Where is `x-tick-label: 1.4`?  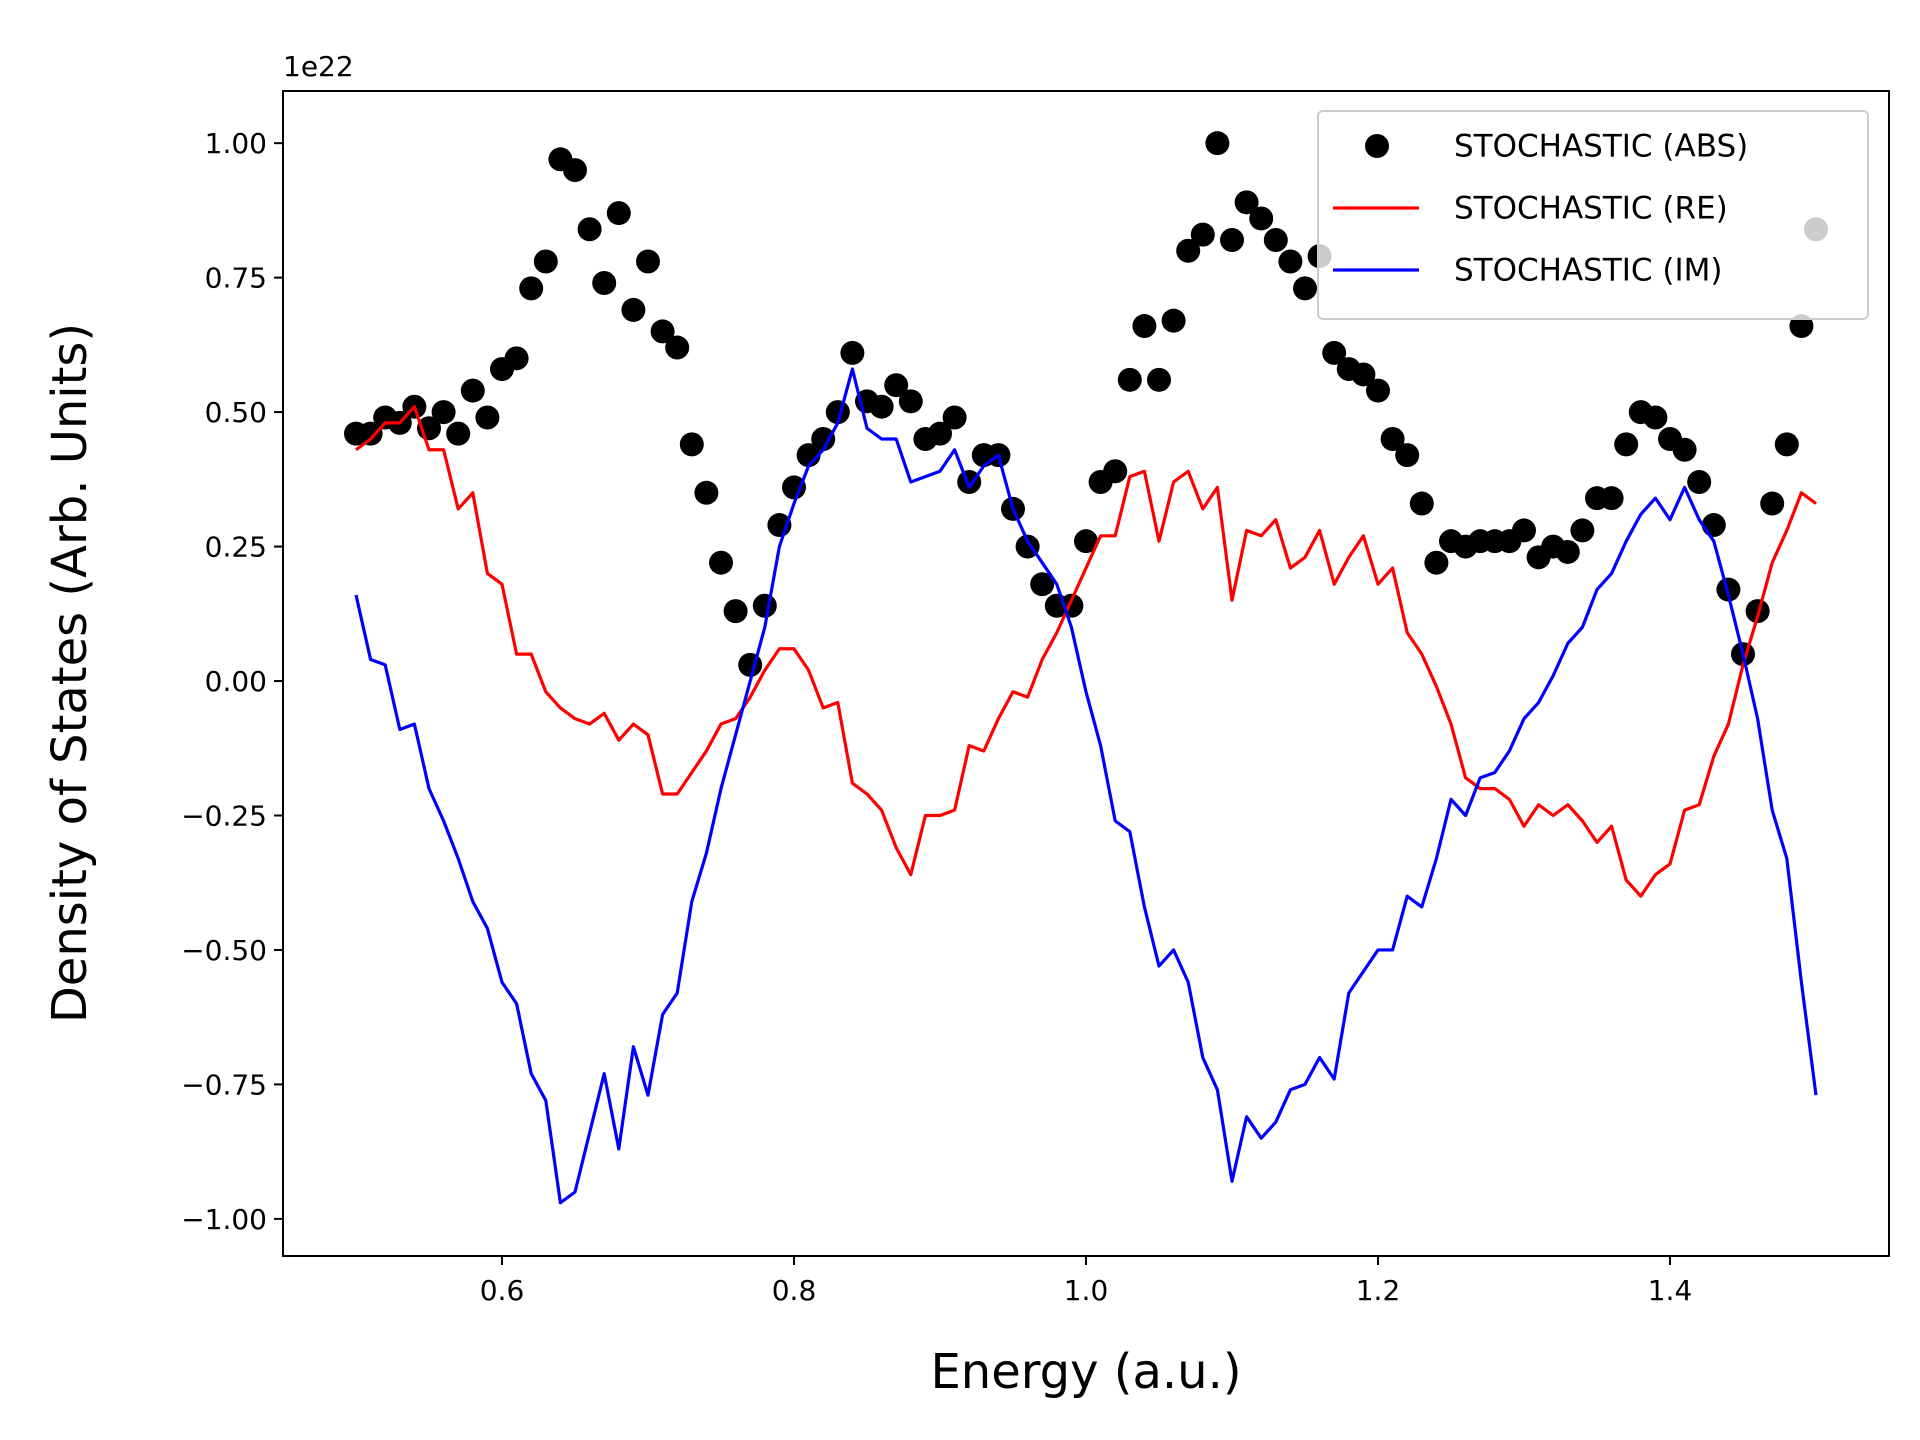 x-tick-label: 1.4 is located at coordinates (1670, 1290).